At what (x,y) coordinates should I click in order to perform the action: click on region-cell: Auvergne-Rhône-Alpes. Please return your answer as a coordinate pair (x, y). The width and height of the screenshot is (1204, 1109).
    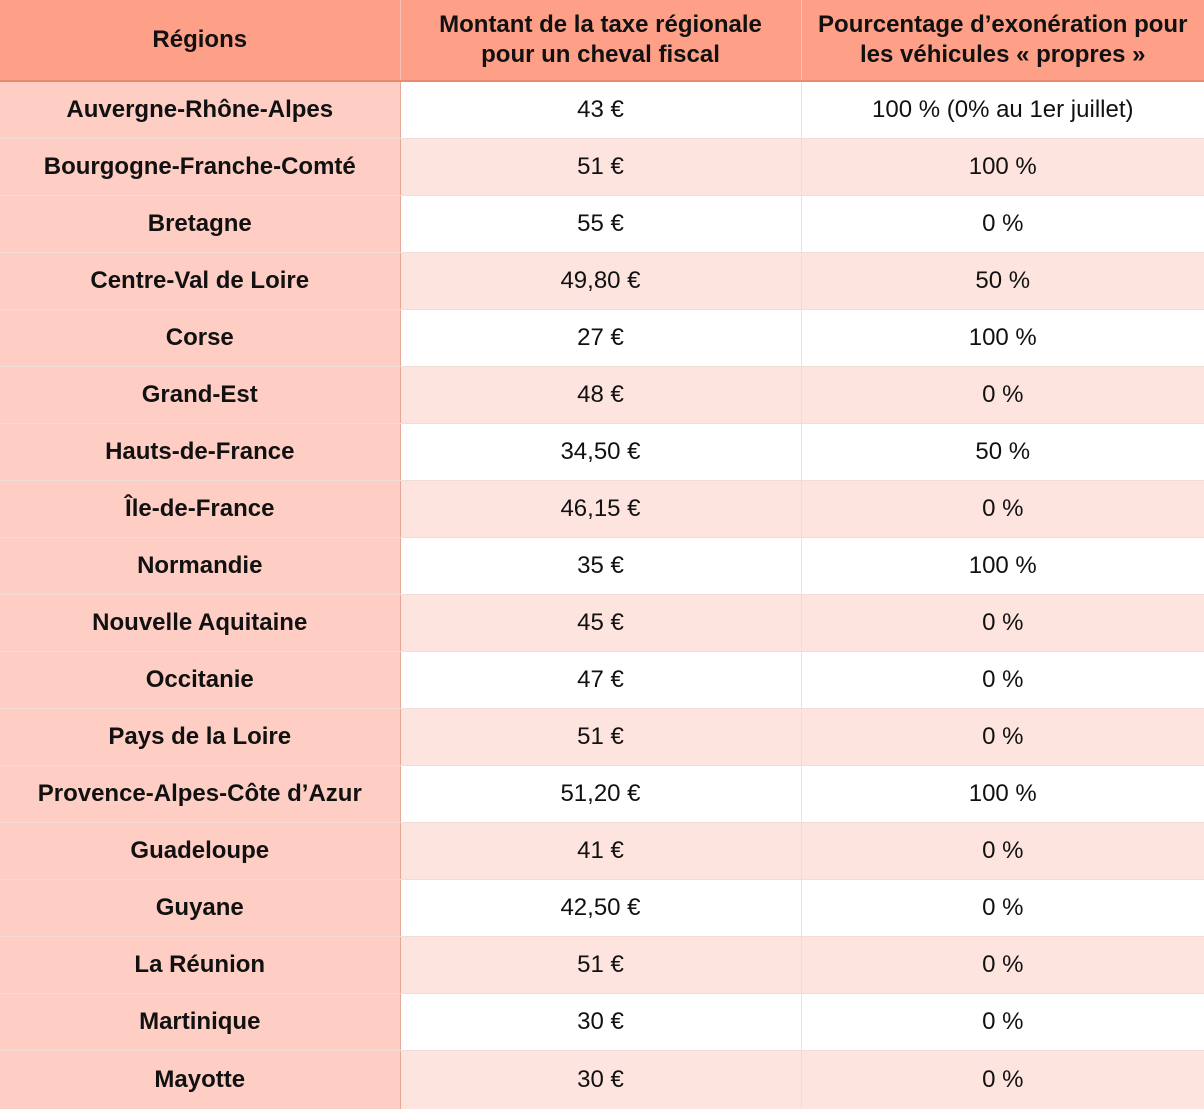
    Looking at the image, I should click on (200, 110).